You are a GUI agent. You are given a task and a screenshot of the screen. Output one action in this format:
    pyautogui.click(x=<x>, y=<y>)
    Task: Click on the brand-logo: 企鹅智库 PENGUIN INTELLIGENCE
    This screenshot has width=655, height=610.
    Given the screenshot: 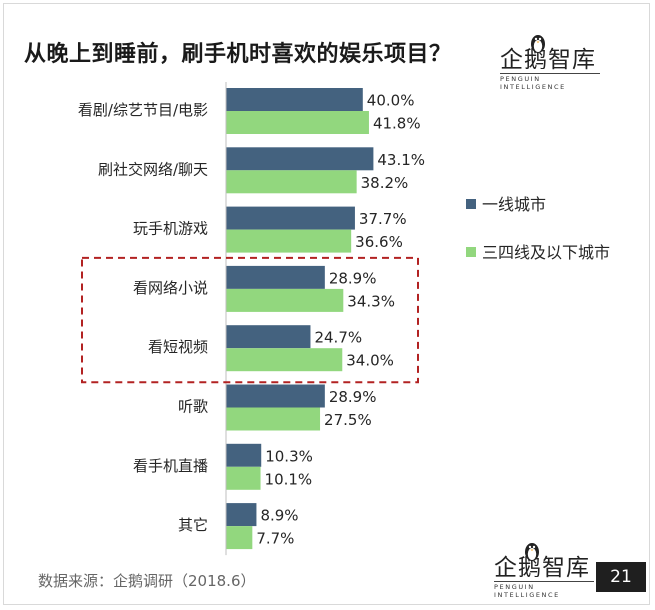 What is the action you would take?
    pyautogui.click(x=550, y=63)
    